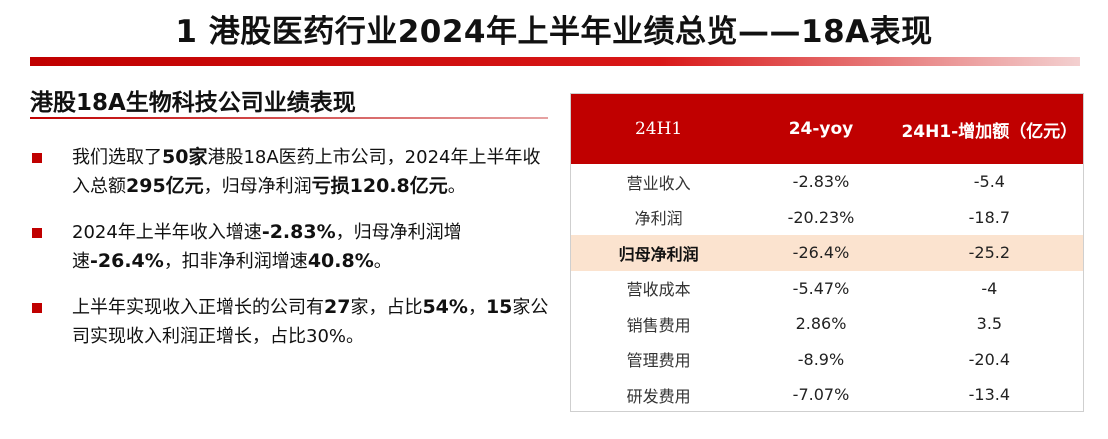  What do you see at coordinates (658, 183) in the screenshot?
I see `row-item: 营业收入` at bounding box center [658, 183].